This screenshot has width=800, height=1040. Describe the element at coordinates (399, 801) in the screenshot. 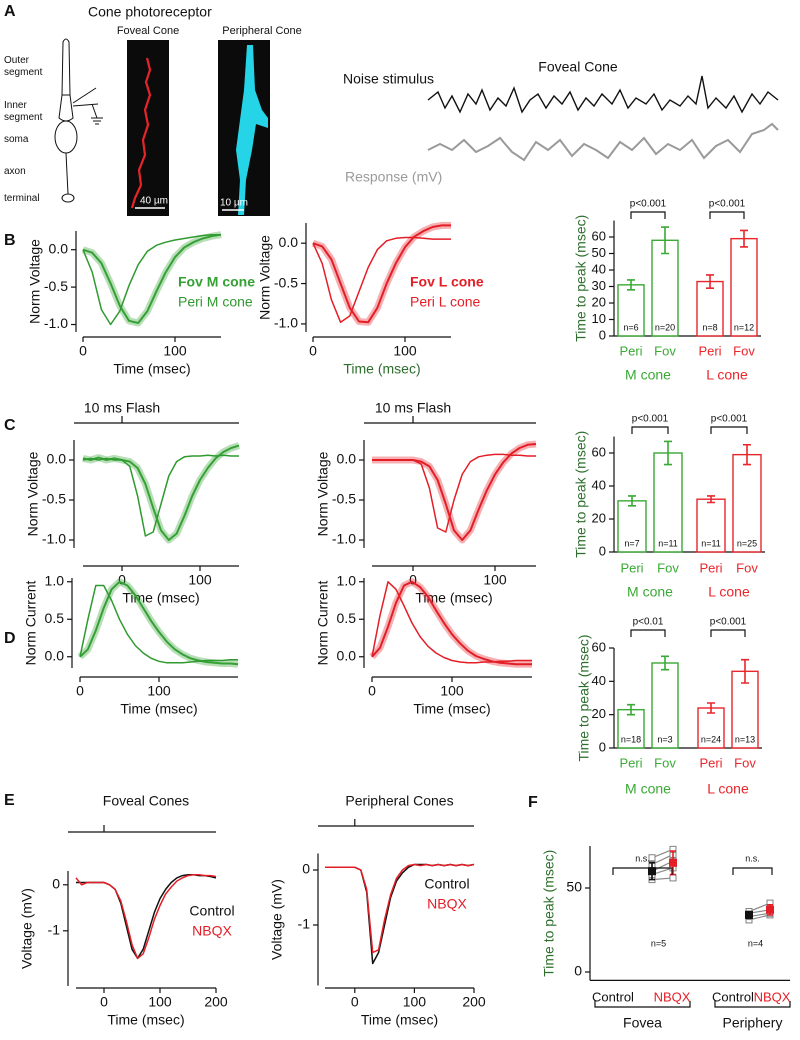

I see `chart-title: Peripheral Cones` at that location.